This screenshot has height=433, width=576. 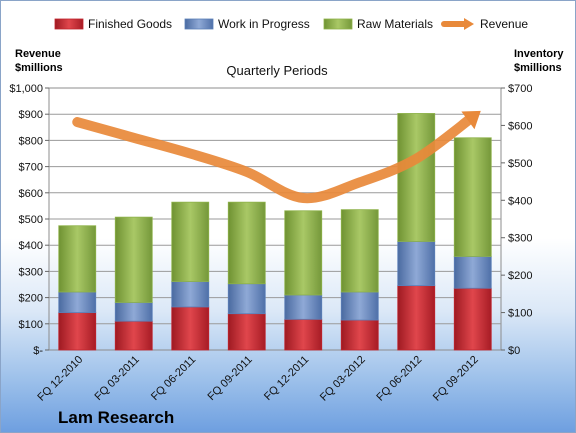 What do you see at coordinates (26, 89) in the screenshot?
I see `left-tick-label: $1,000` at bounding box center [26, 89].